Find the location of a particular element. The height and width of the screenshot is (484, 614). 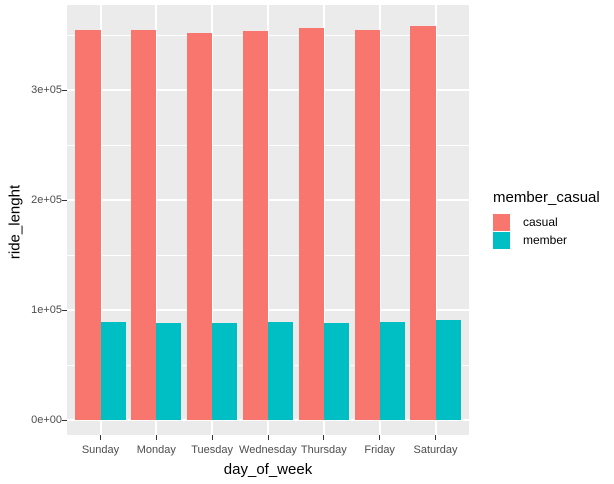

y-tick-label: 2e+05 is located at coordinates (46, 199).